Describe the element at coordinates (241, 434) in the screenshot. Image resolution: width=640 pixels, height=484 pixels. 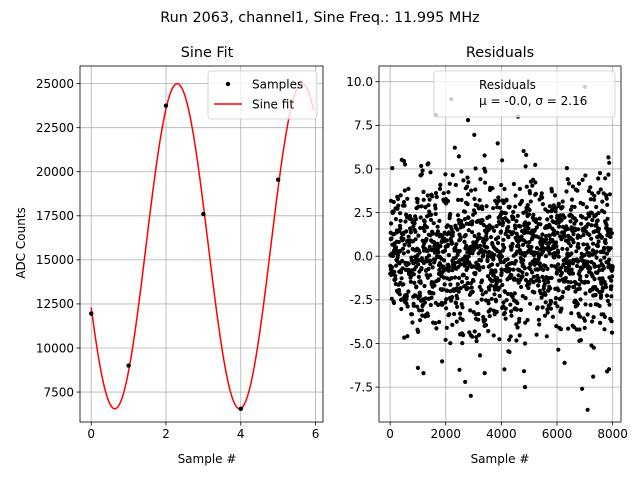
I see `sine-fit-xtick-label: 4` at that location.